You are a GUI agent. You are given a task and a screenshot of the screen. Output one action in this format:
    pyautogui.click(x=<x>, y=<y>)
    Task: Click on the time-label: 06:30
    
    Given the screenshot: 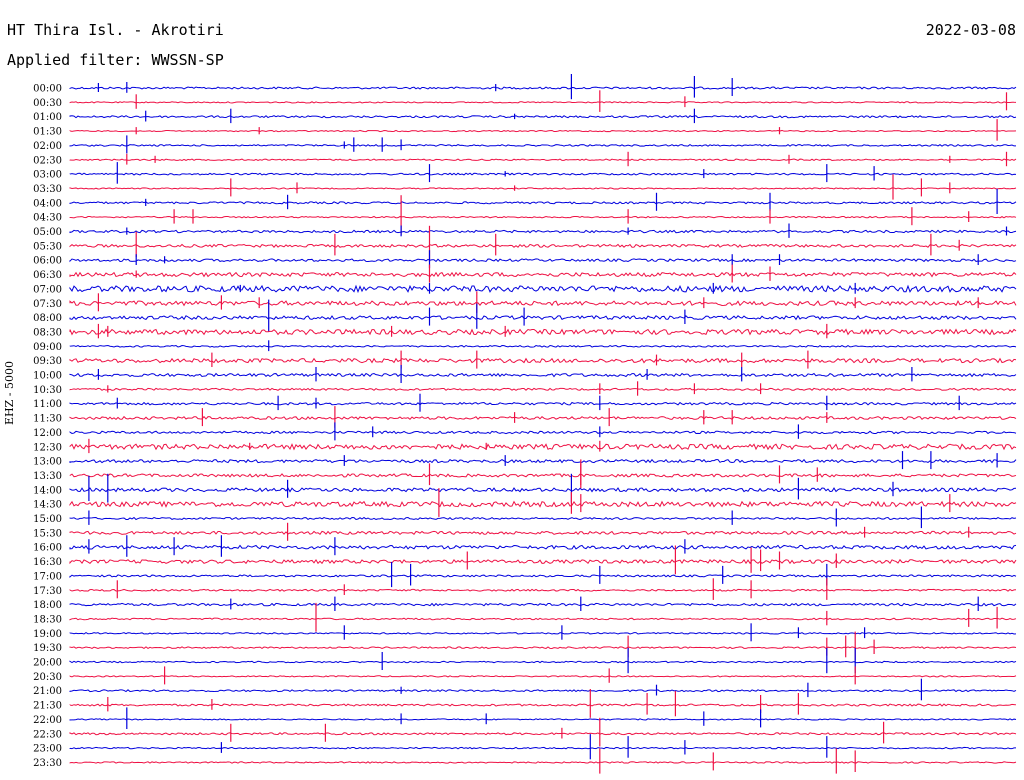 What is the action you would take?
    pyautogui.click(x=47, y=275)
    